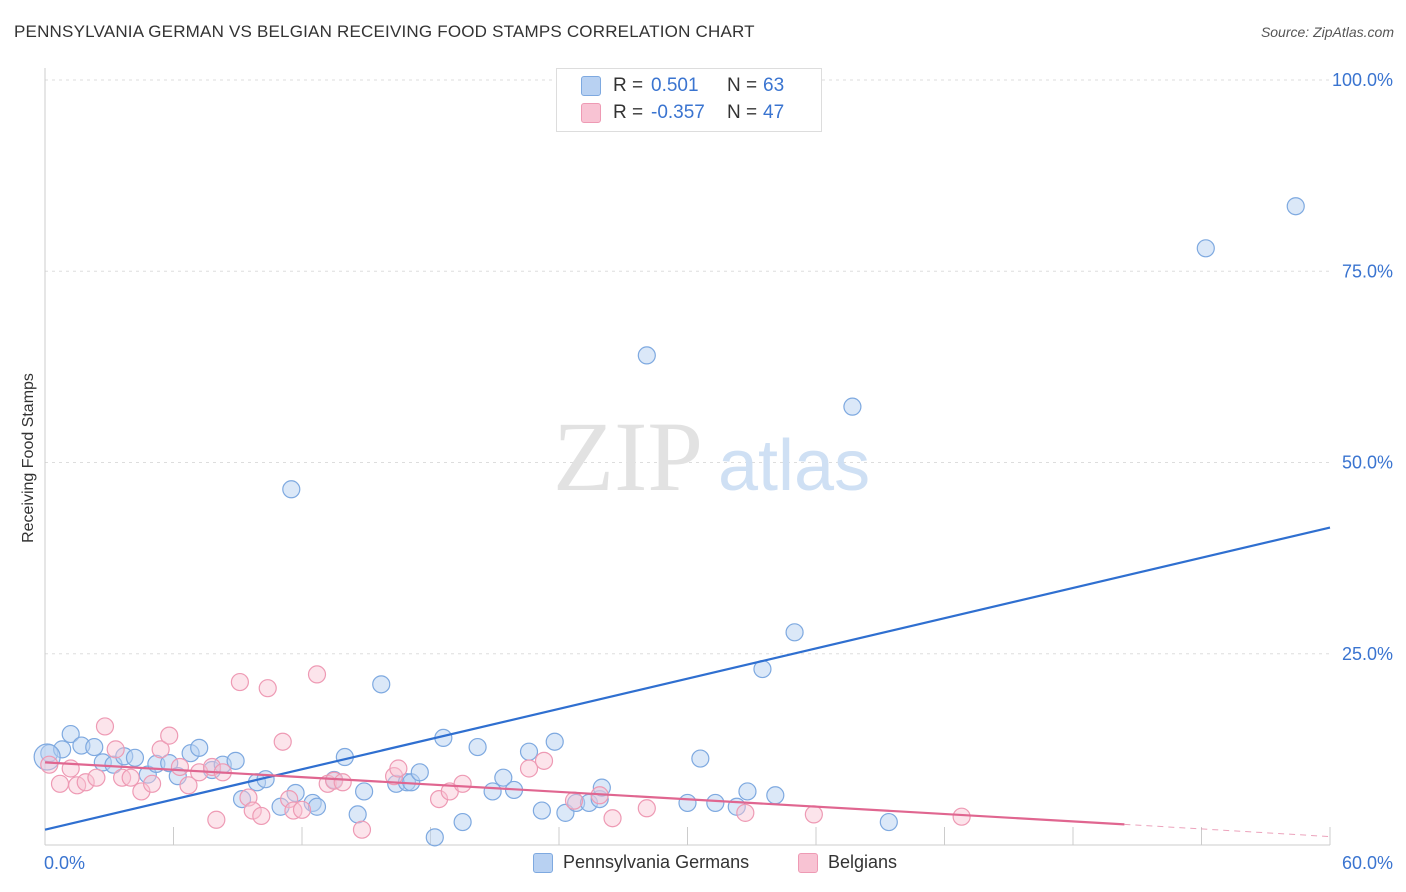 The image size is (1406, 892). What do you see at coordinates (678, 112) in the screenshot?
I see `r-value: -0.357` at bounding box center [678, 112].